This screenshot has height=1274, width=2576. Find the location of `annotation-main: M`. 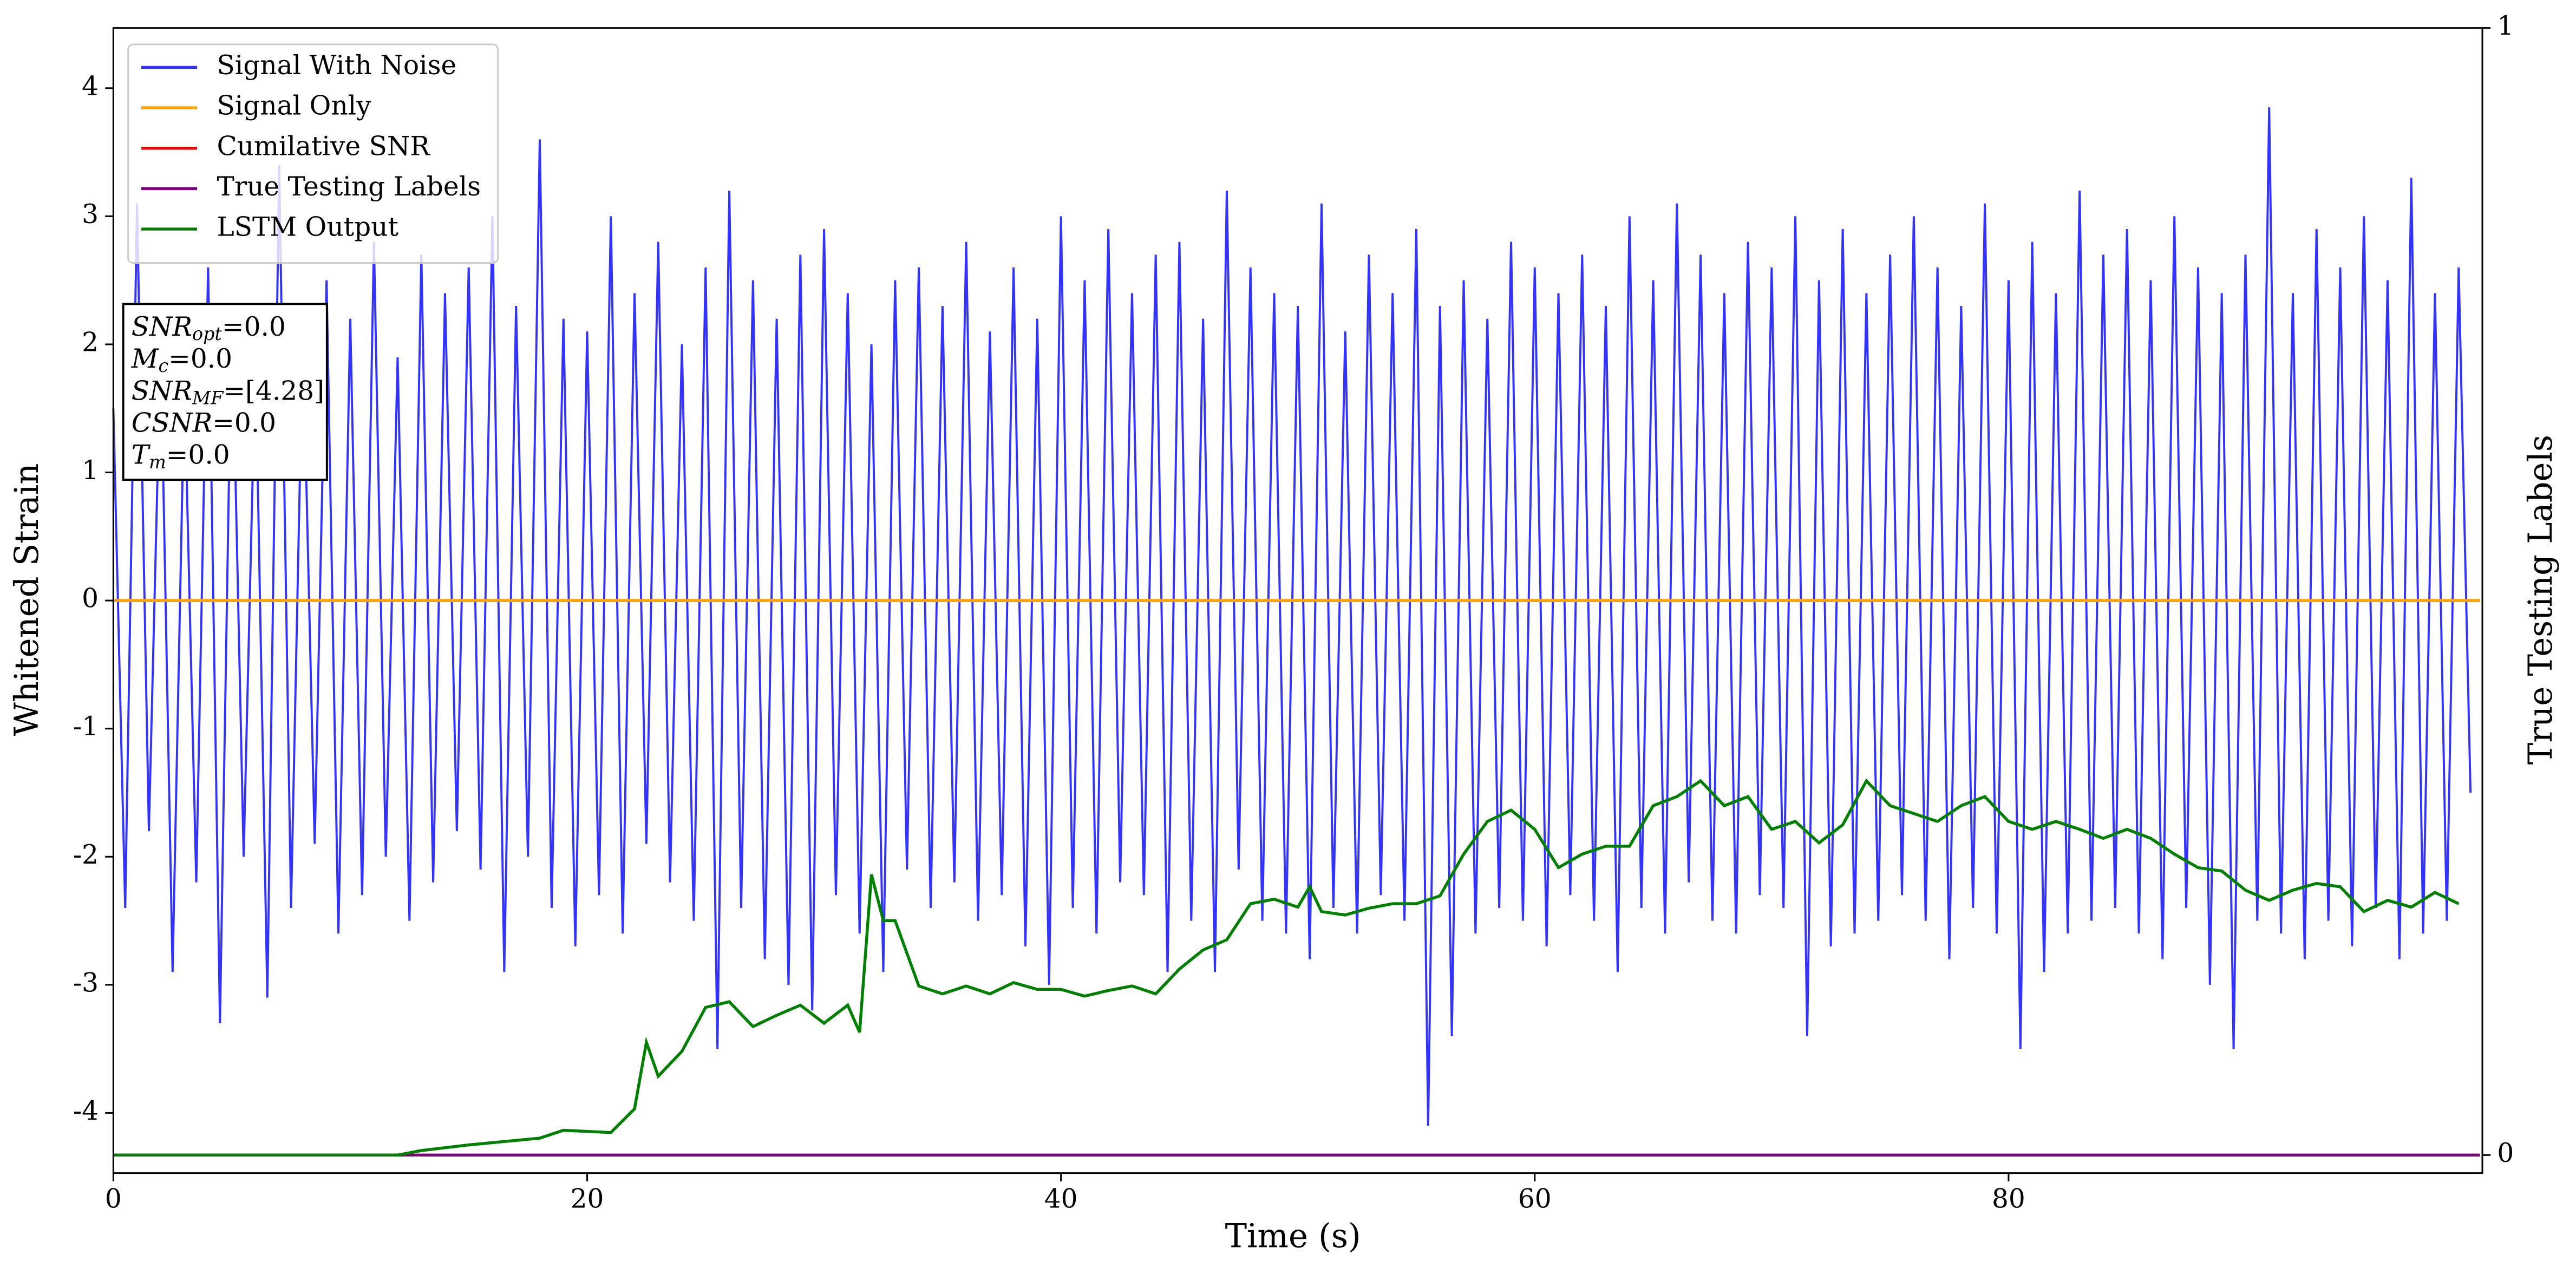

annotation-main: M is located at coordinates (145, 359).